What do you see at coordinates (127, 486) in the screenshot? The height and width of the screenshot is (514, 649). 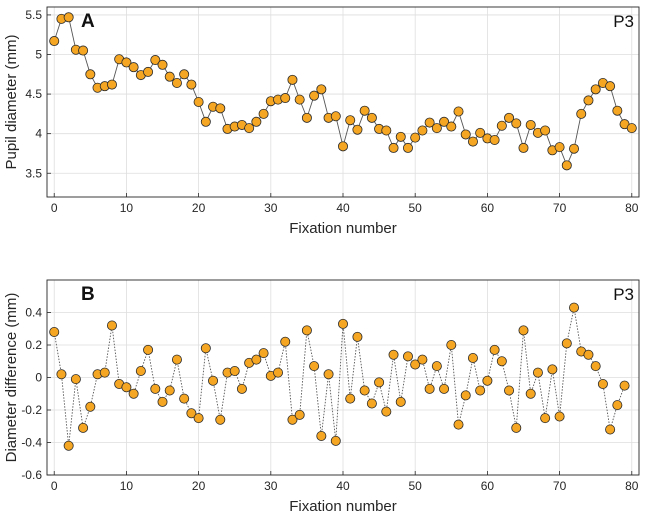 I see `panel-b-x-tick-label: 10` at bounding box center [127, 486].